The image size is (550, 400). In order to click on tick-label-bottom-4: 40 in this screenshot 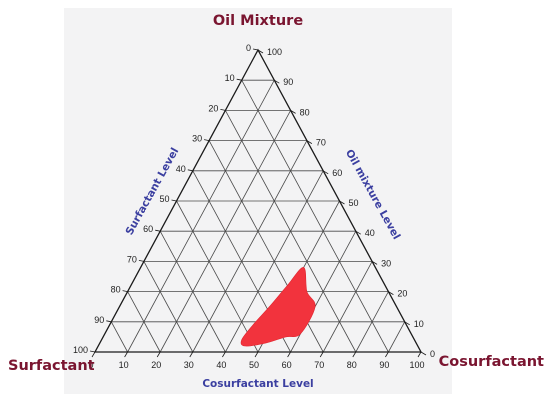, I will do `click(221, 365)`.